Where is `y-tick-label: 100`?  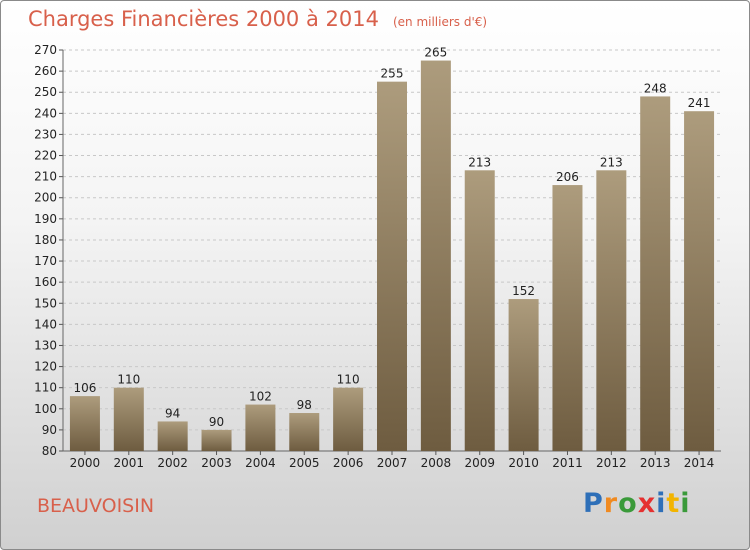 y-tick-label: 100 is located at coordinates (45, 409).